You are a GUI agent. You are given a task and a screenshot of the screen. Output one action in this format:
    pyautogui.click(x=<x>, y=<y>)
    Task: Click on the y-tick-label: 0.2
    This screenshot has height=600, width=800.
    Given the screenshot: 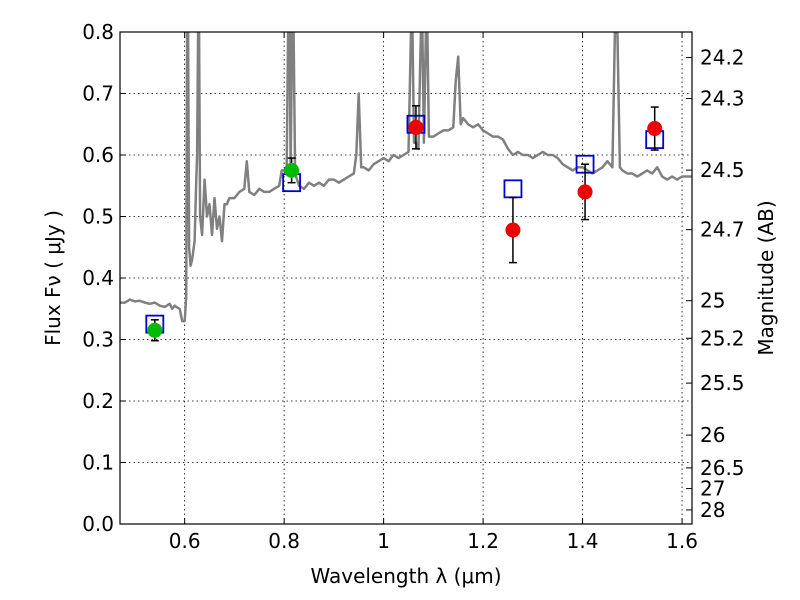 What is the action you would take?
    pyautogui.click(x=98, y=401)
    